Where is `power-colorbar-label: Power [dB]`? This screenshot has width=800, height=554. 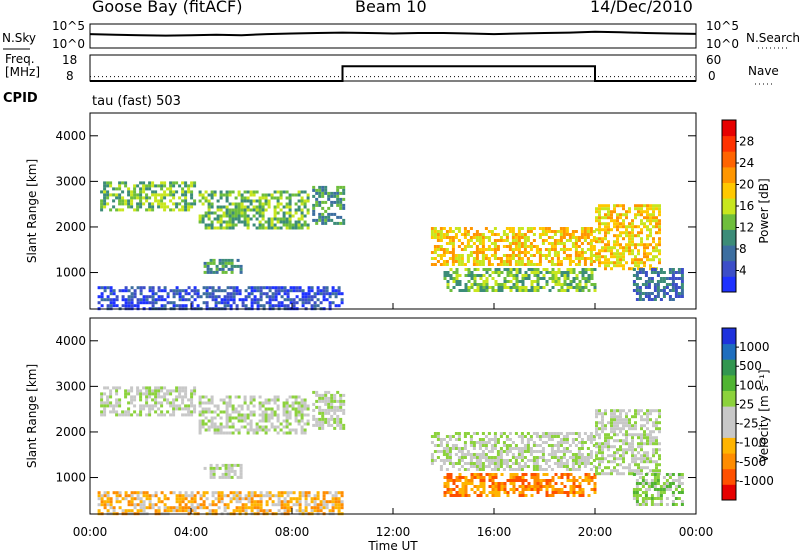 power-colorbar-label: Power [dB] is located at coordinates (764, 210).